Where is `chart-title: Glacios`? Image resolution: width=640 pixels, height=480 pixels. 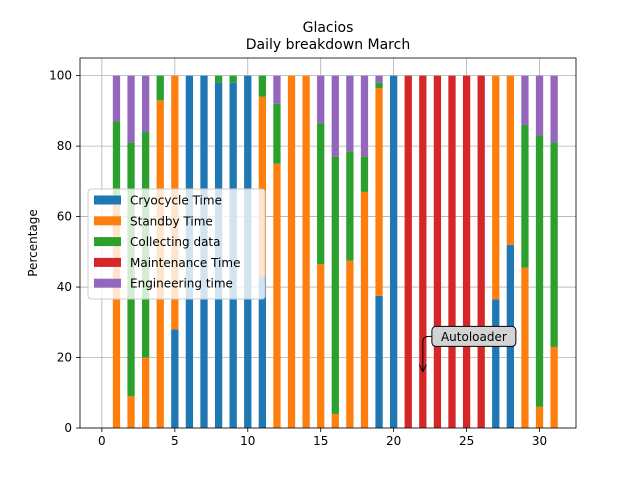 chart-title: Glacios is located at coordinates (328, 28).